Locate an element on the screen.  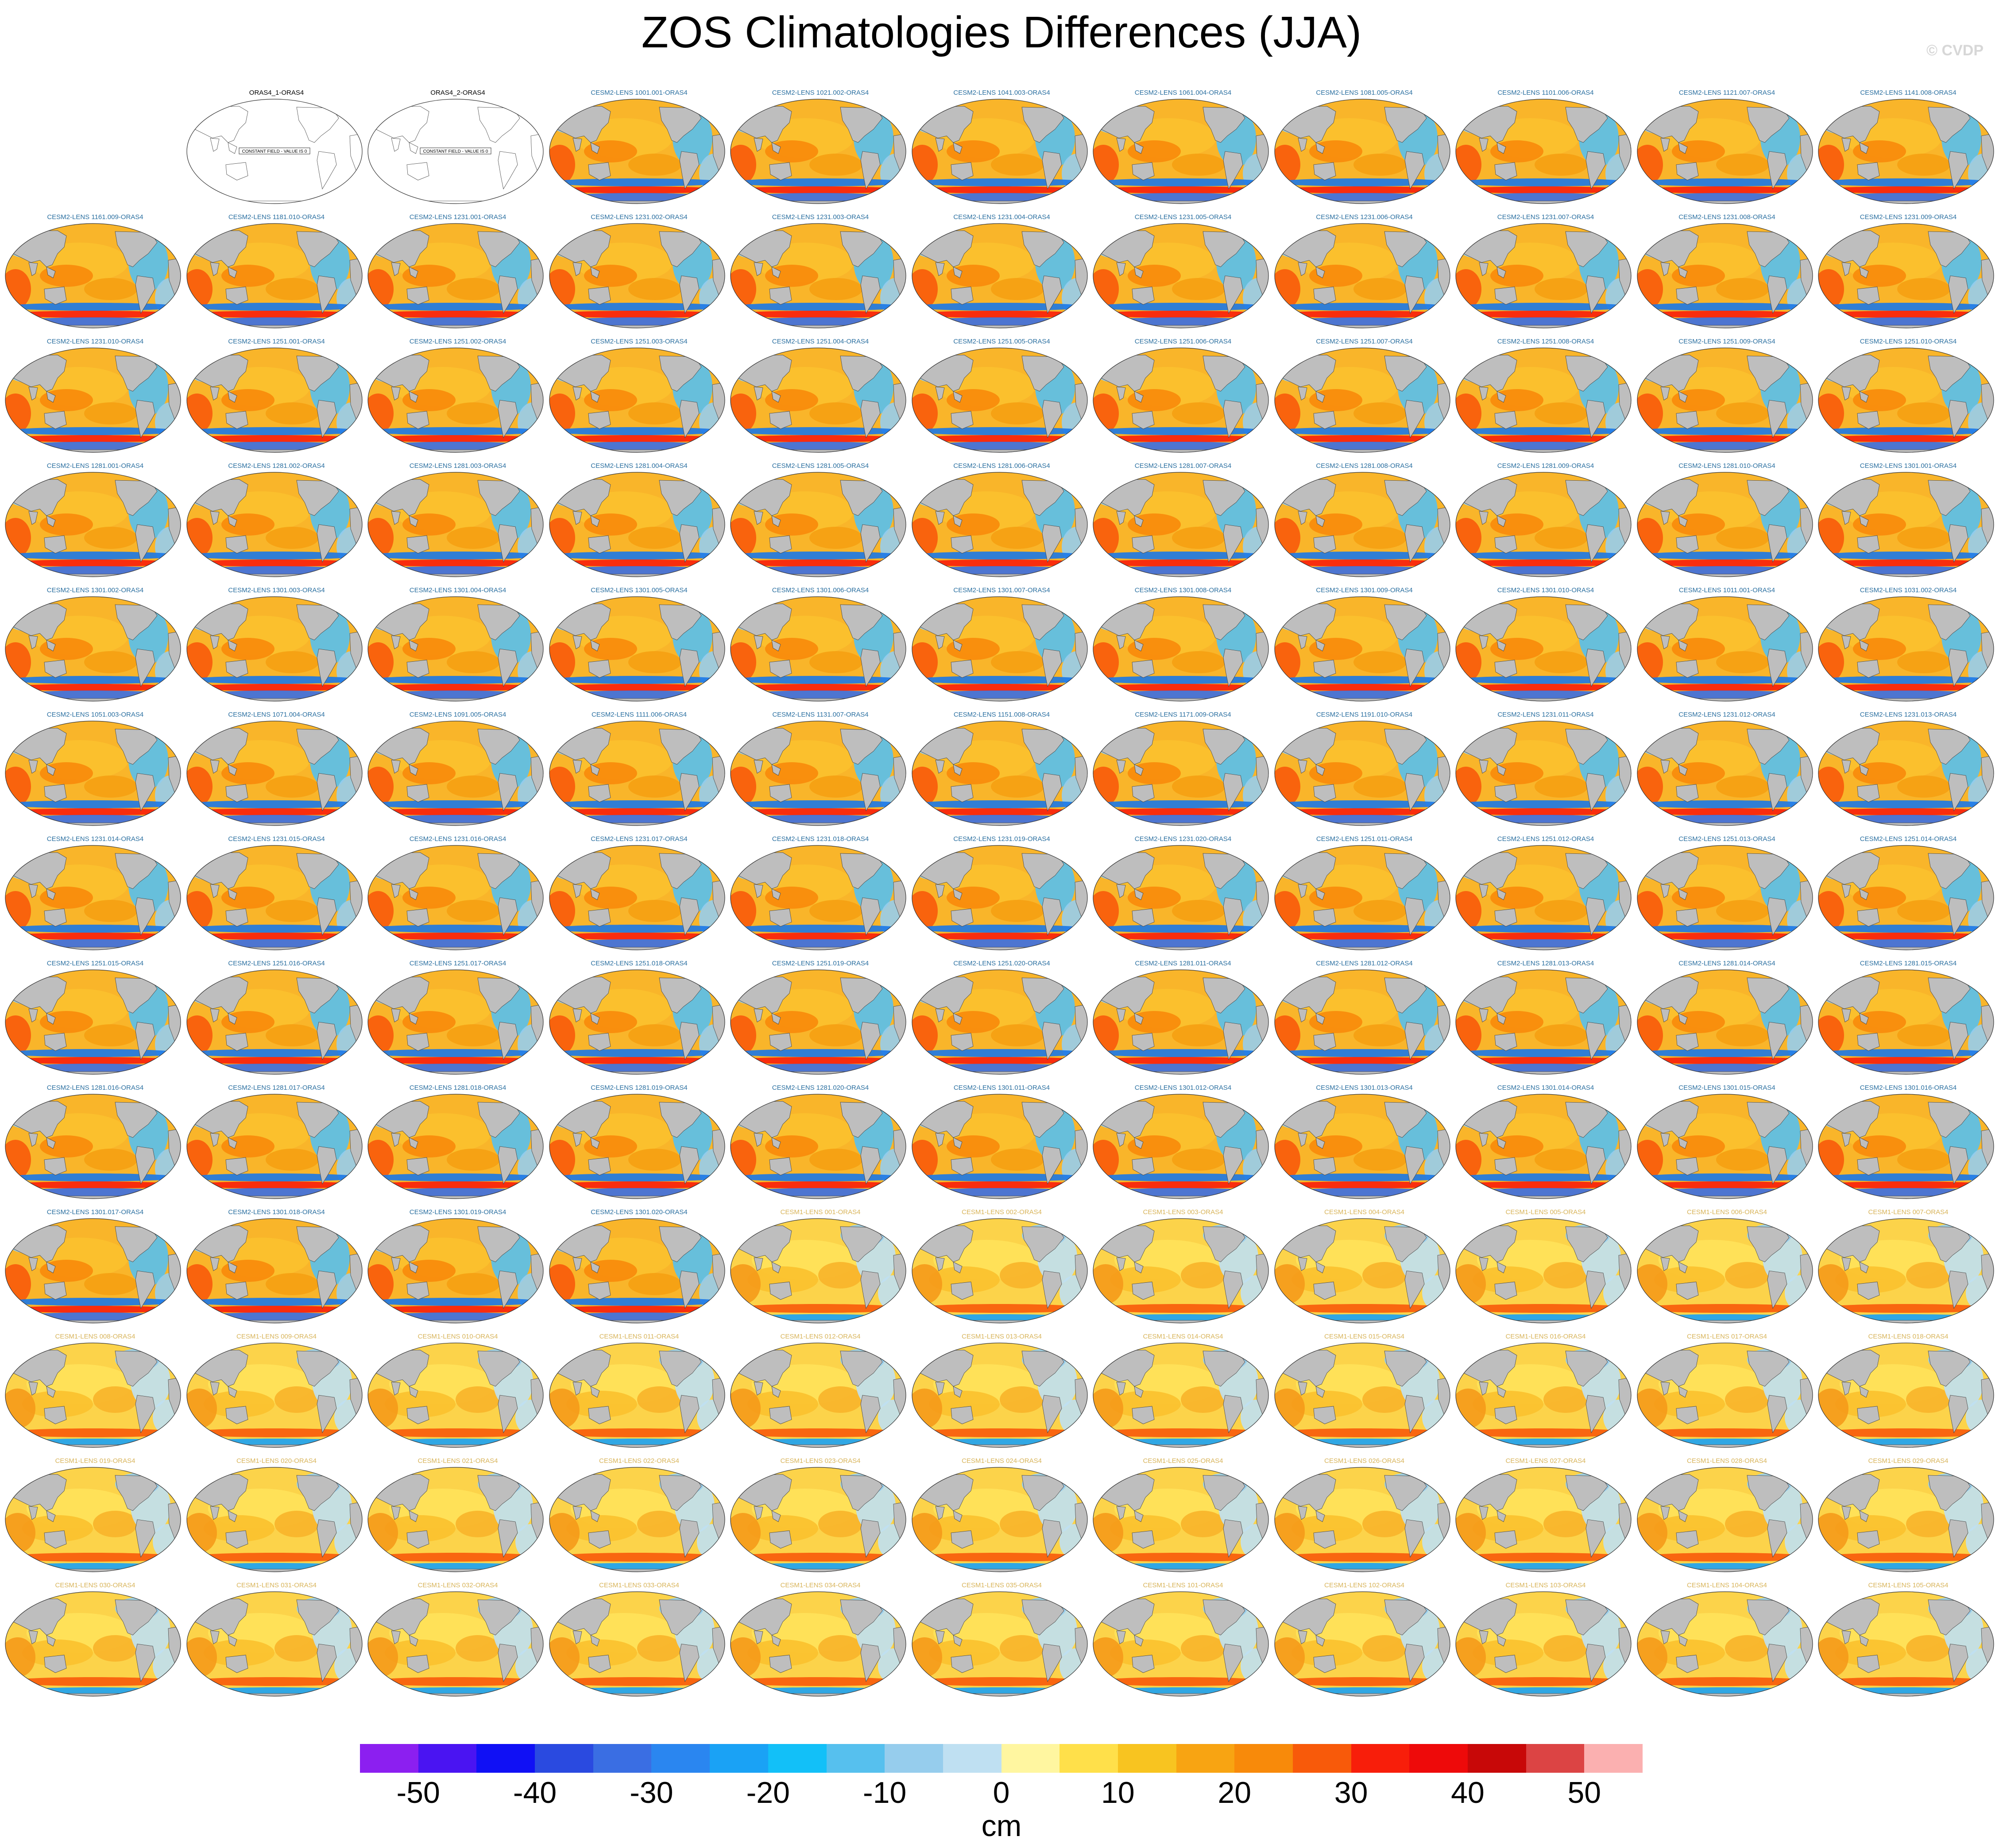
map-panel: CESM2-LENS 1251.015-ORAS4 is located at coordinates (95, 1019).